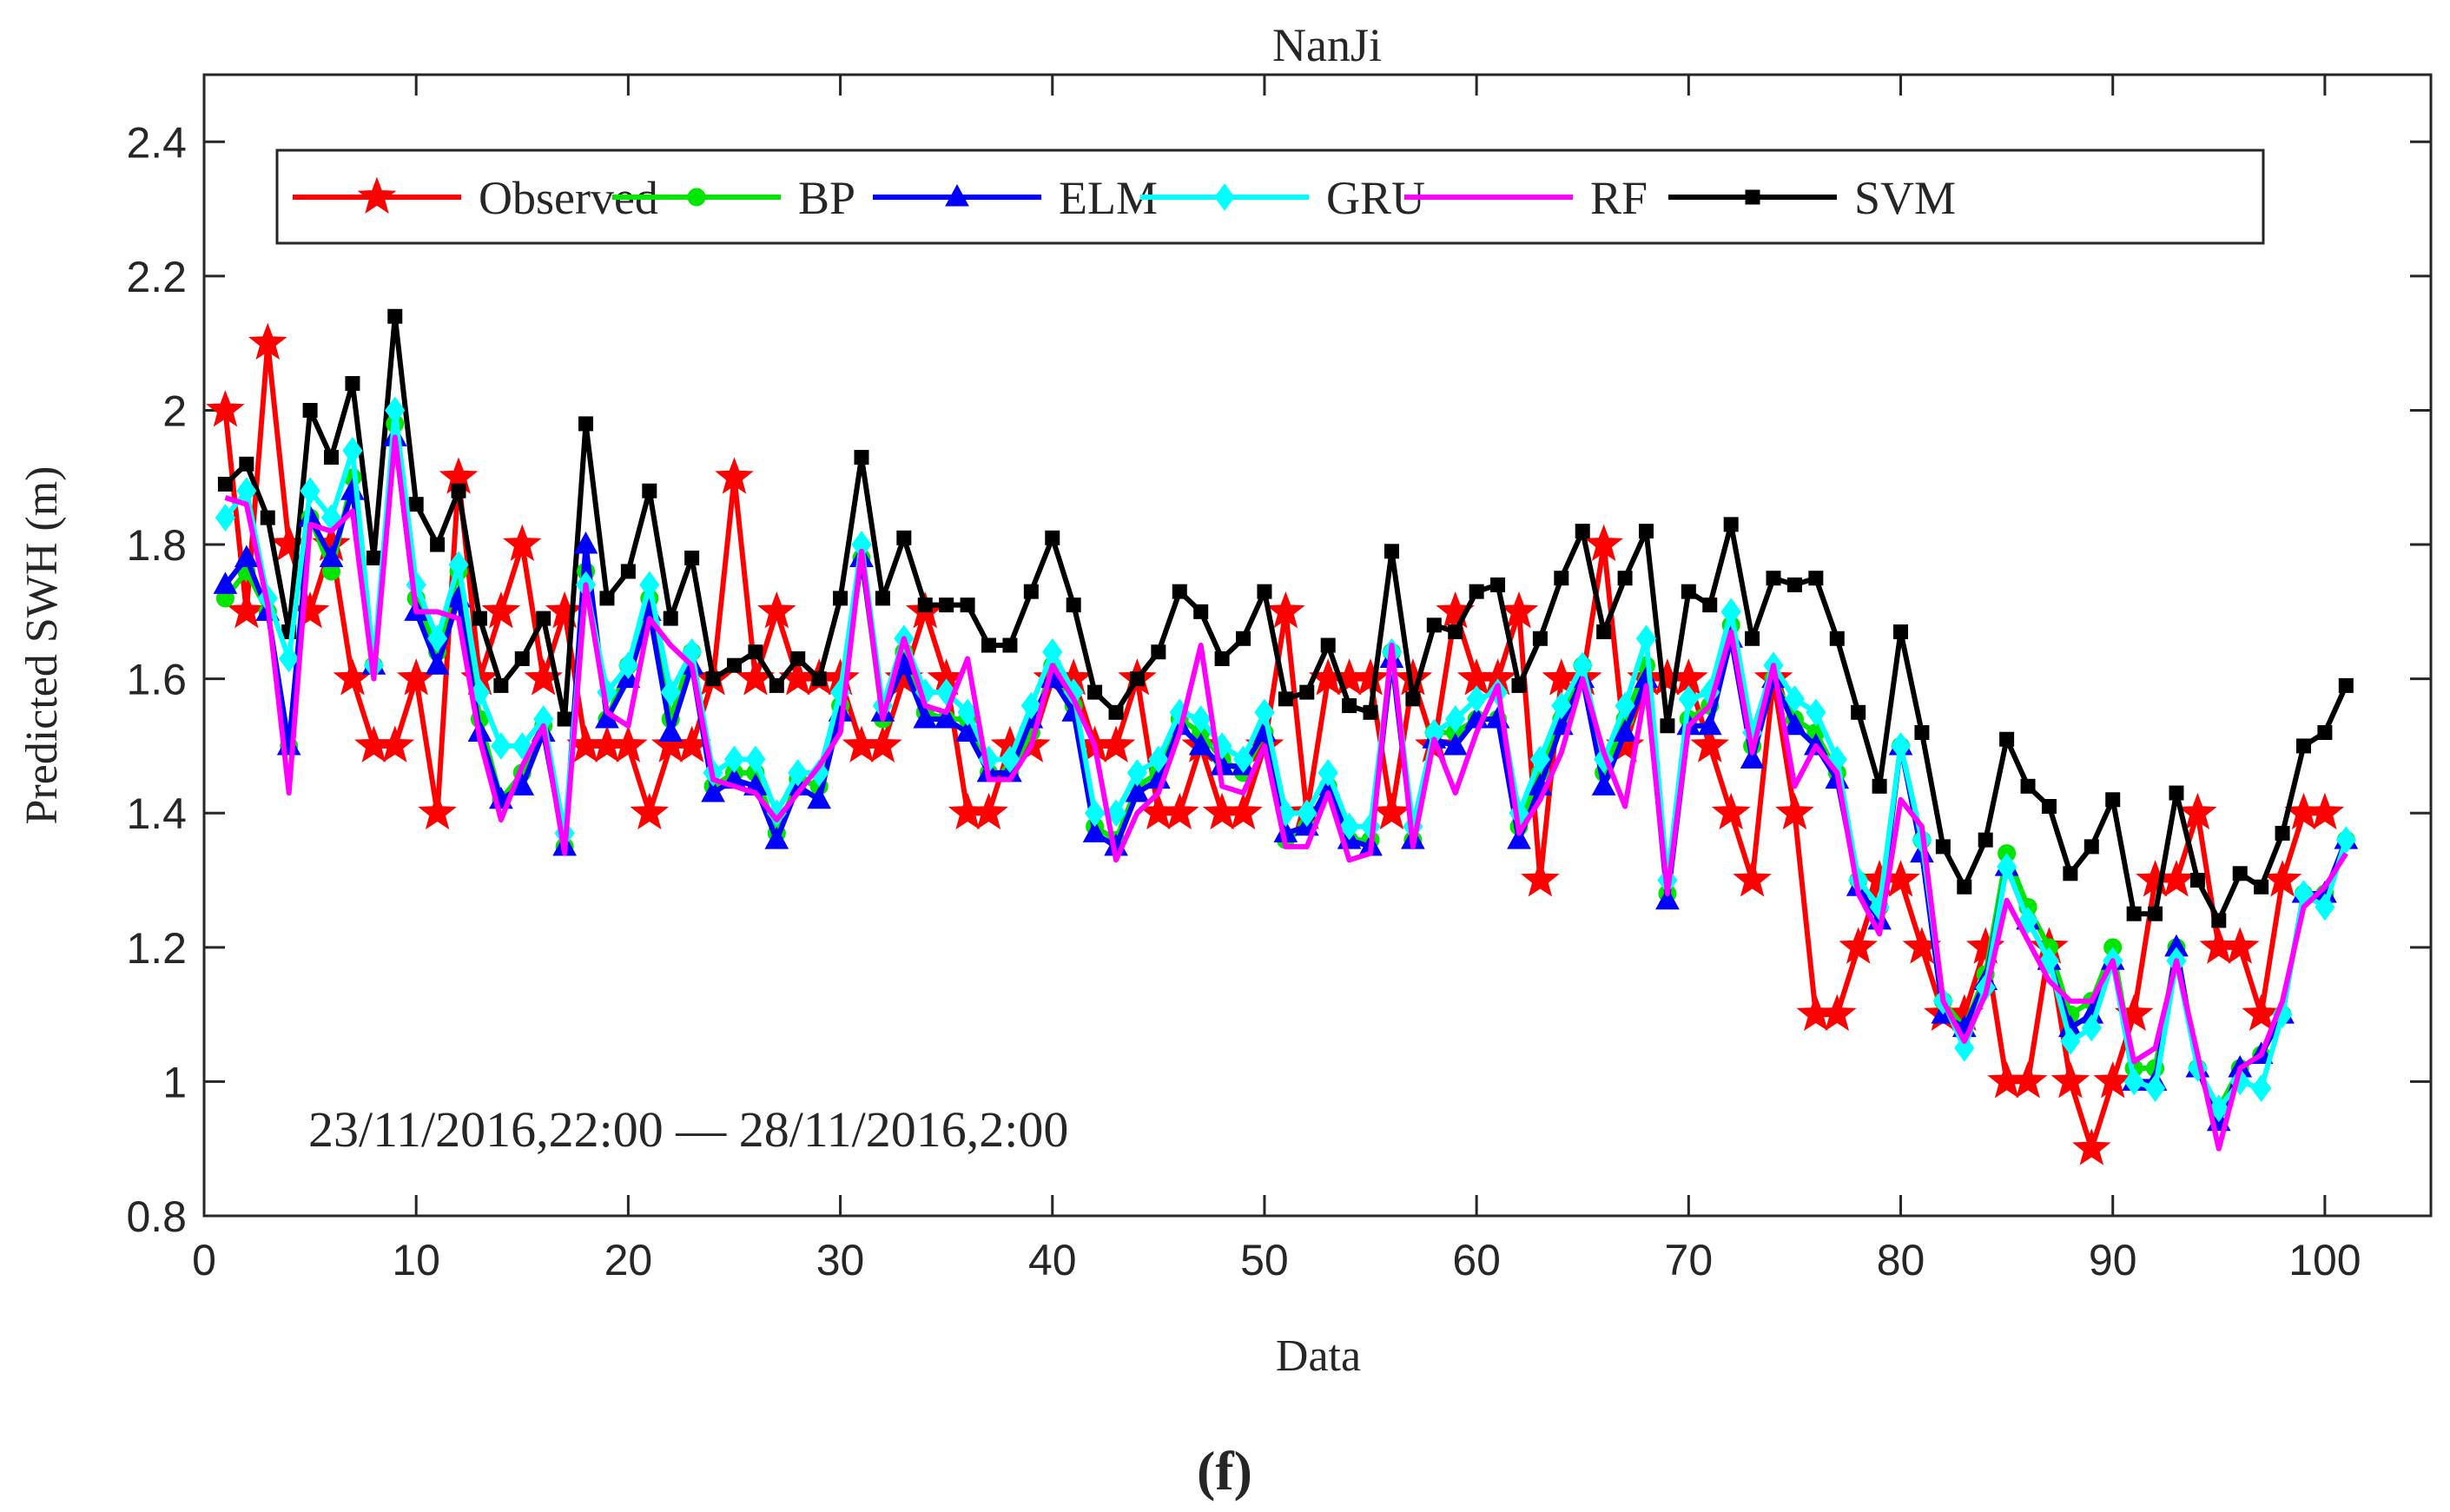  Describe the element at coordinates (696, 198) in the screenshot. I see `legend-marker-bp` at that location.